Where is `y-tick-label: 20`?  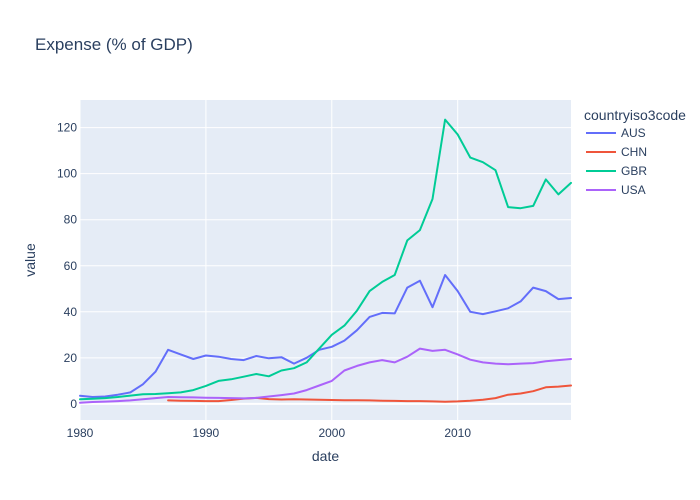 y-tick-label: 20 is located at coordinates (71, 358).